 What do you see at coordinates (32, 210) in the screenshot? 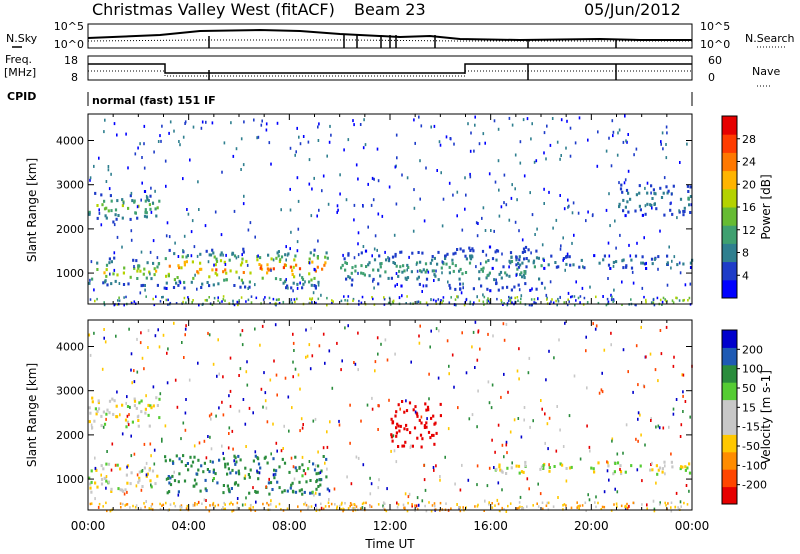
I see `power-ylabel: Slant Range [km]` at bounding box center [32, 210].